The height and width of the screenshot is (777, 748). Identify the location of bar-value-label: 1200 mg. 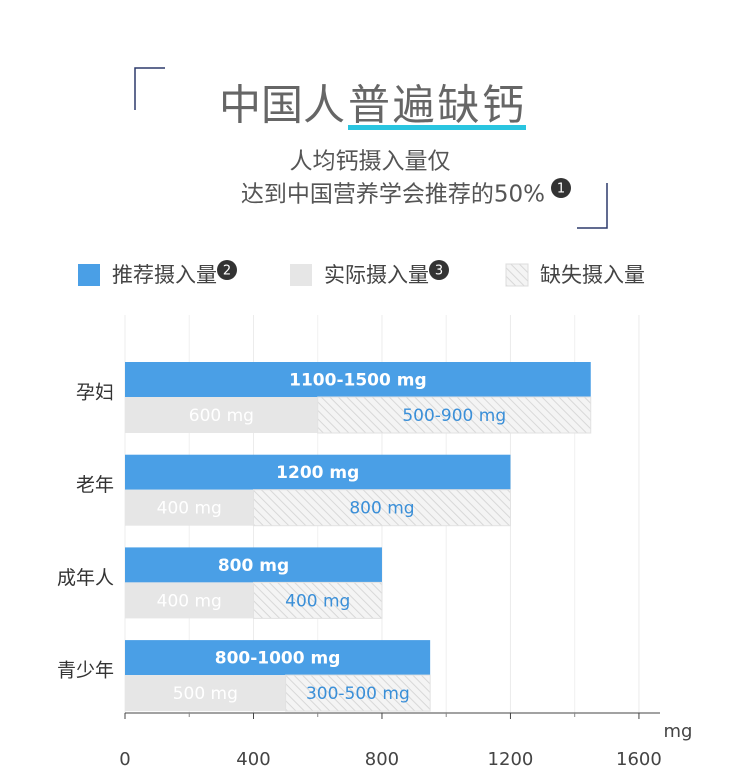
(317, 473).